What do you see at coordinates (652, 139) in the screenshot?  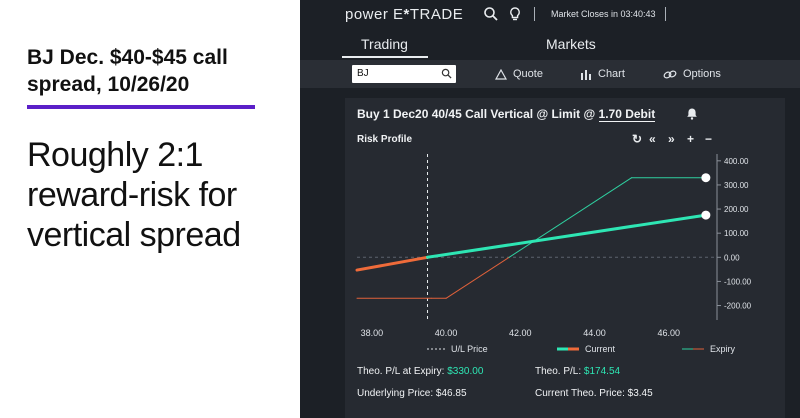 I see `shift-left-icon: «` at bounding box center [652, 139].